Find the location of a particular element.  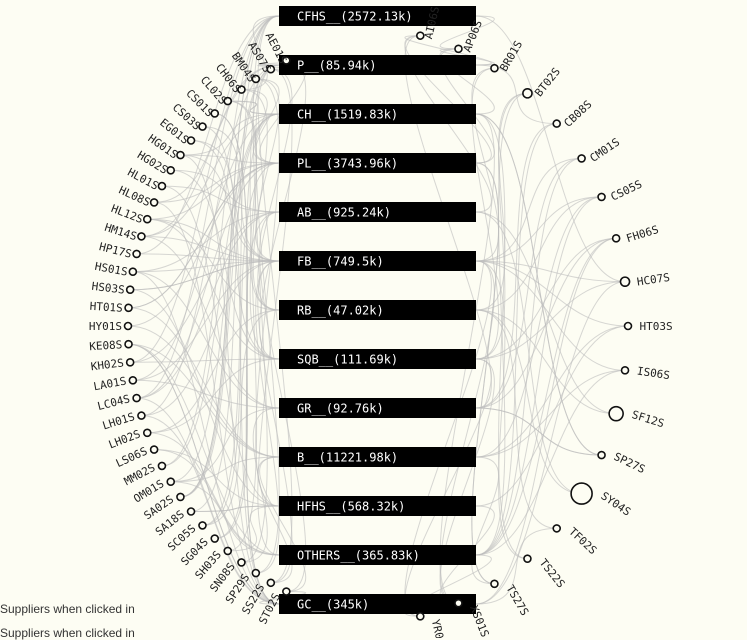

supplier-node-fh06s is located at coordinates (616, 238).